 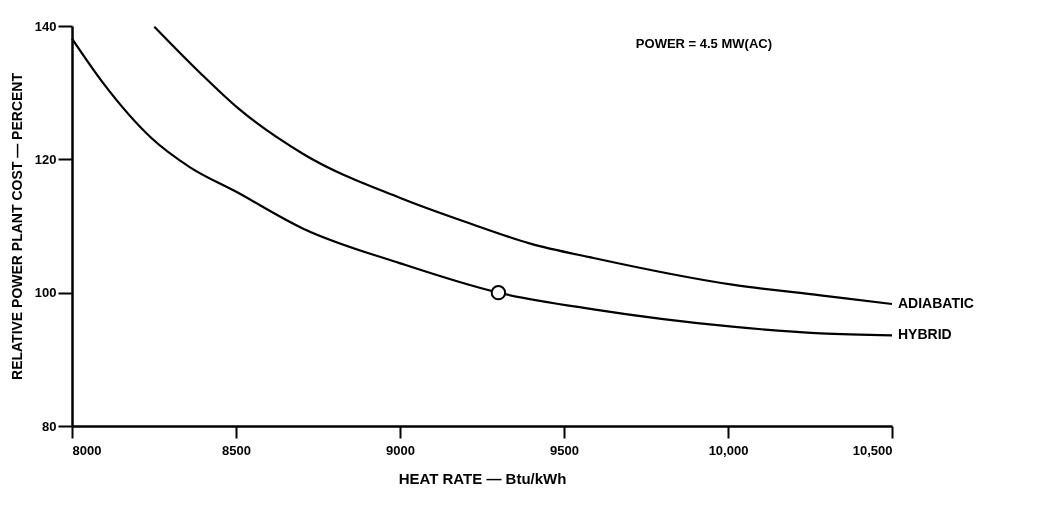 What do you see at coordinates (564, 450) in the screenshot?
I see `x-tick-label: 9500` at bounding box center [564, 450].